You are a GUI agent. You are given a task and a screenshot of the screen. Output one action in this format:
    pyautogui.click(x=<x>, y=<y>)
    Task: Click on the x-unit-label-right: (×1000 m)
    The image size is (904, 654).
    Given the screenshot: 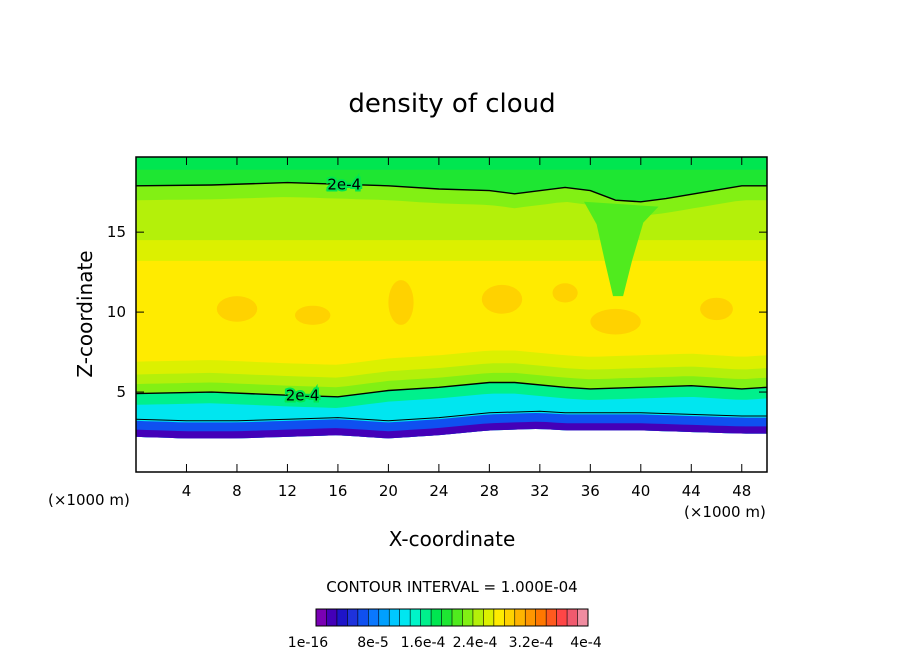 What is the action you would take?
    pyautogui.click(x=725, y=512)
    